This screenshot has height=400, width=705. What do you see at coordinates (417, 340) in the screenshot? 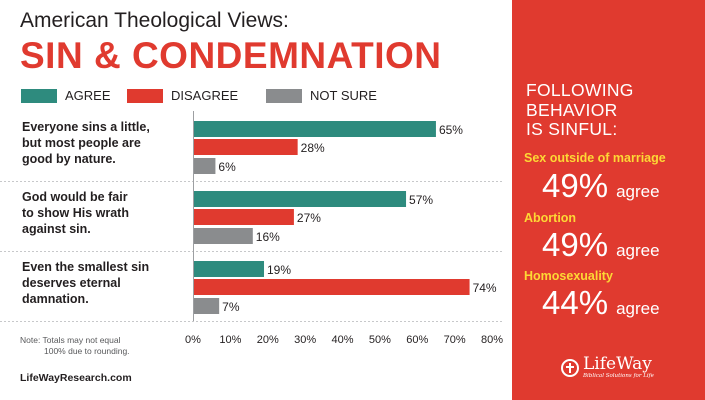
I see `x-tick-label: 60%` at bounding box center [417, 340].